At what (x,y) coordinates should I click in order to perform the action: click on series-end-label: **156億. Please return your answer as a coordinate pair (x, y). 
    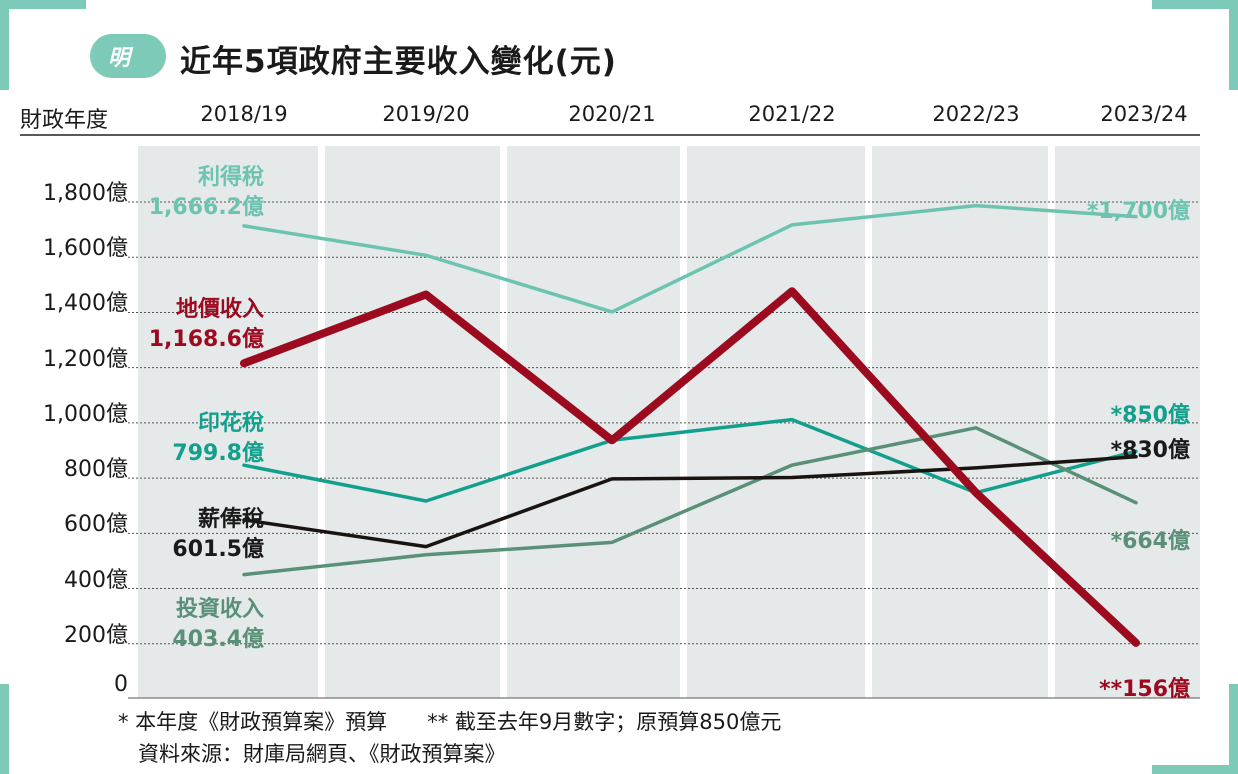
    Looking at the image, I should click on (1144, 689).